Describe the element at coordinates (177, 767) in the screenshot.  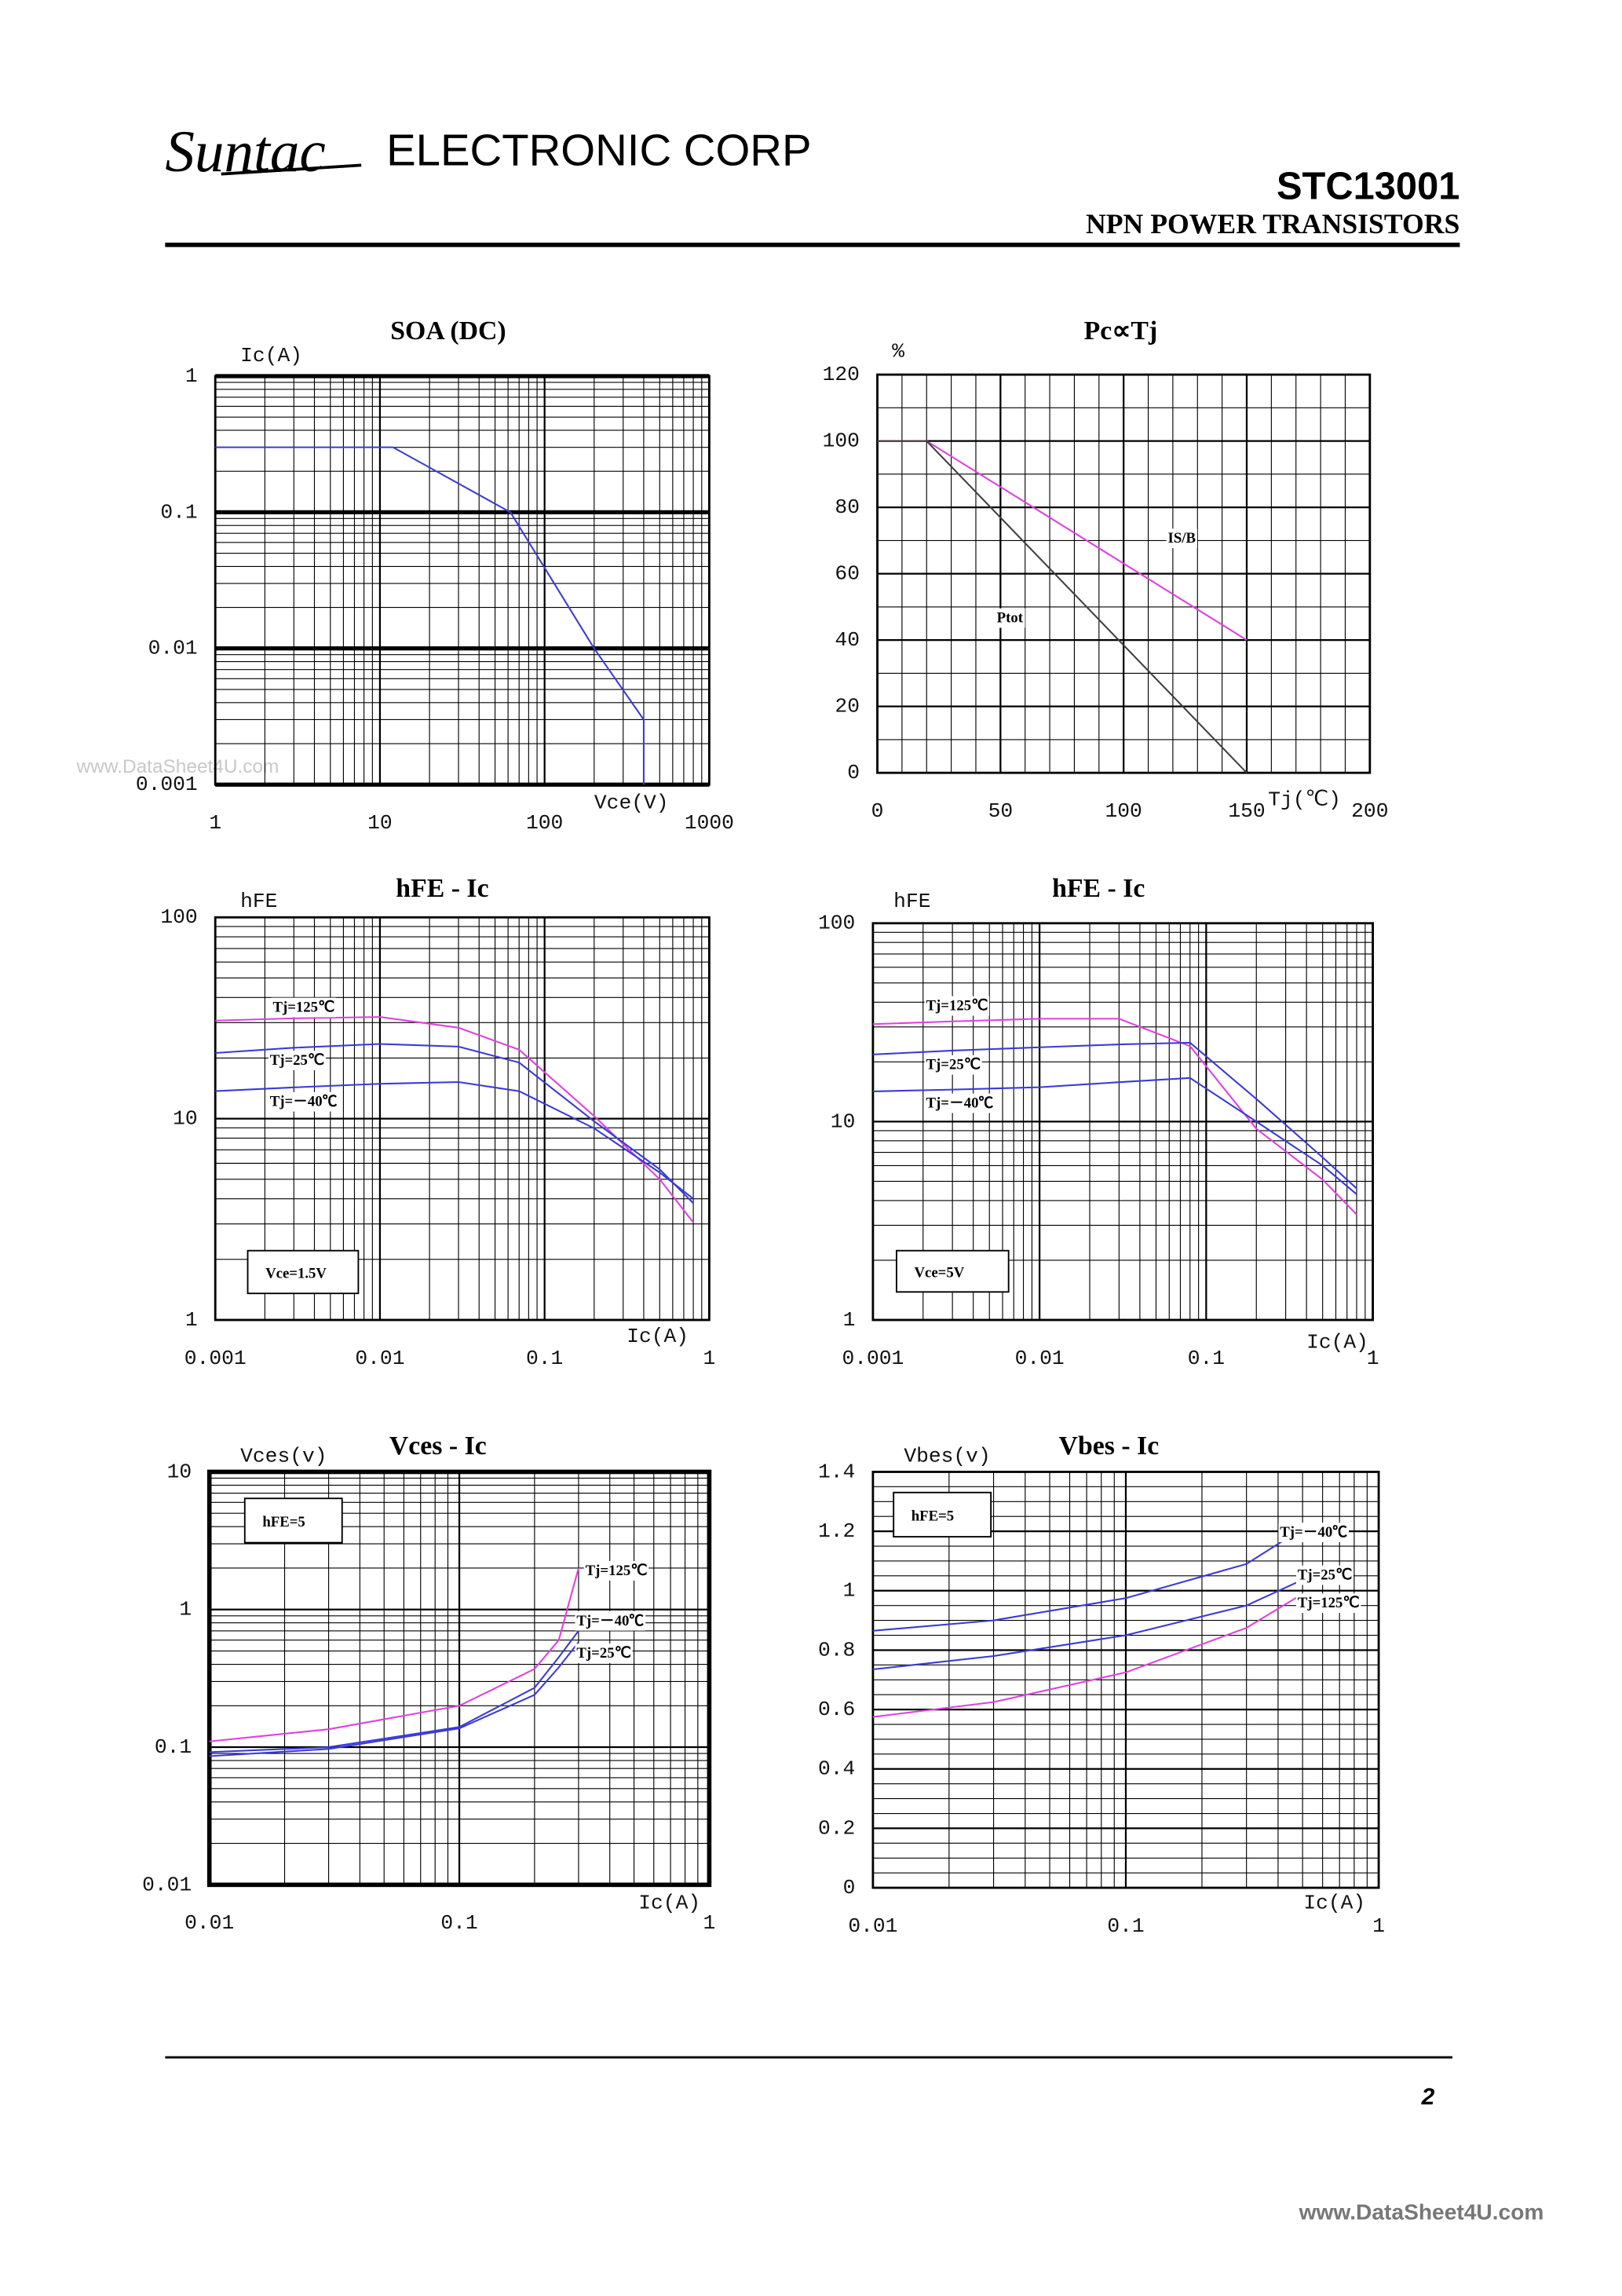
I see `watermark: www.DataSheet4U.com` at that location.